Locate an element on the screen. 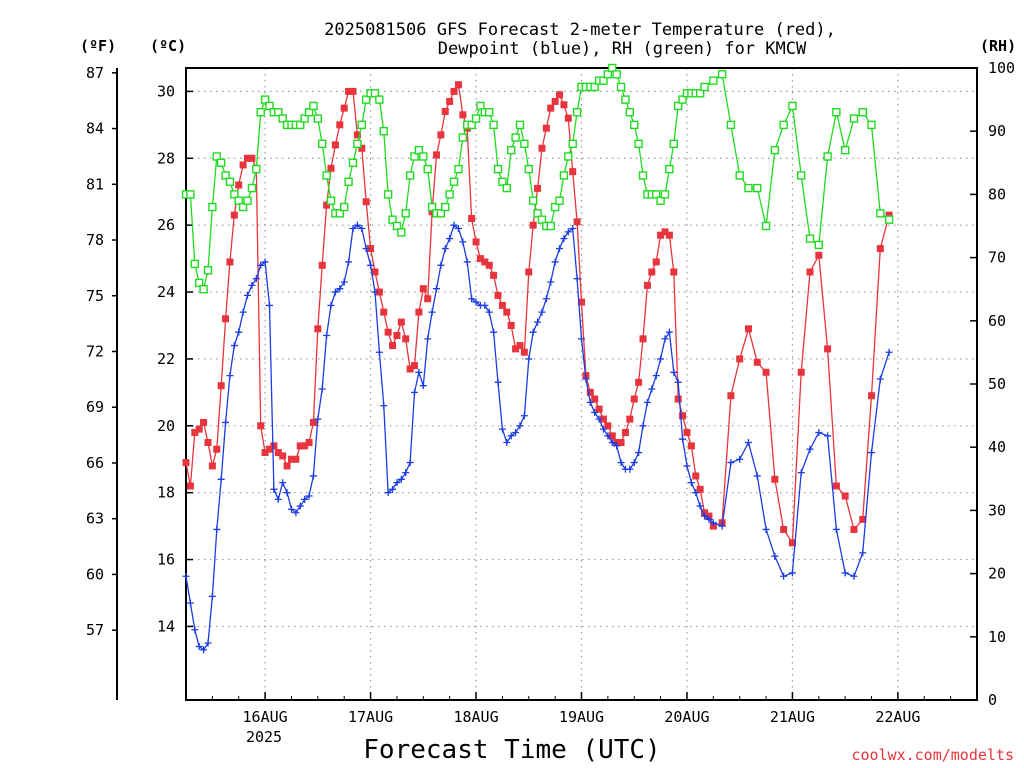 Image resolution: width=1024 pixels, height=768 pixels. celsius-tick-label: 22 is located at coordinates (166, 359).